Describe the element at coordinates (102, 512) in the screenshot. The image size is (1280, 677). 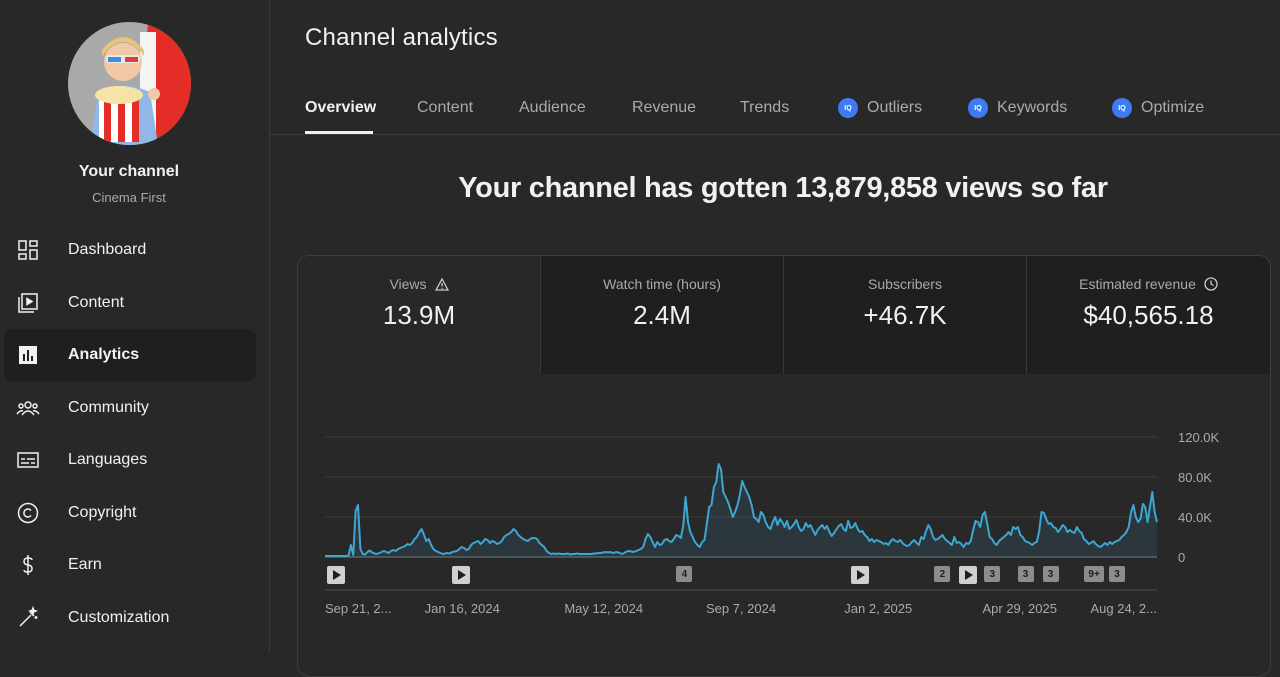
I see `sidebar-item-label: Copyright` at that location.